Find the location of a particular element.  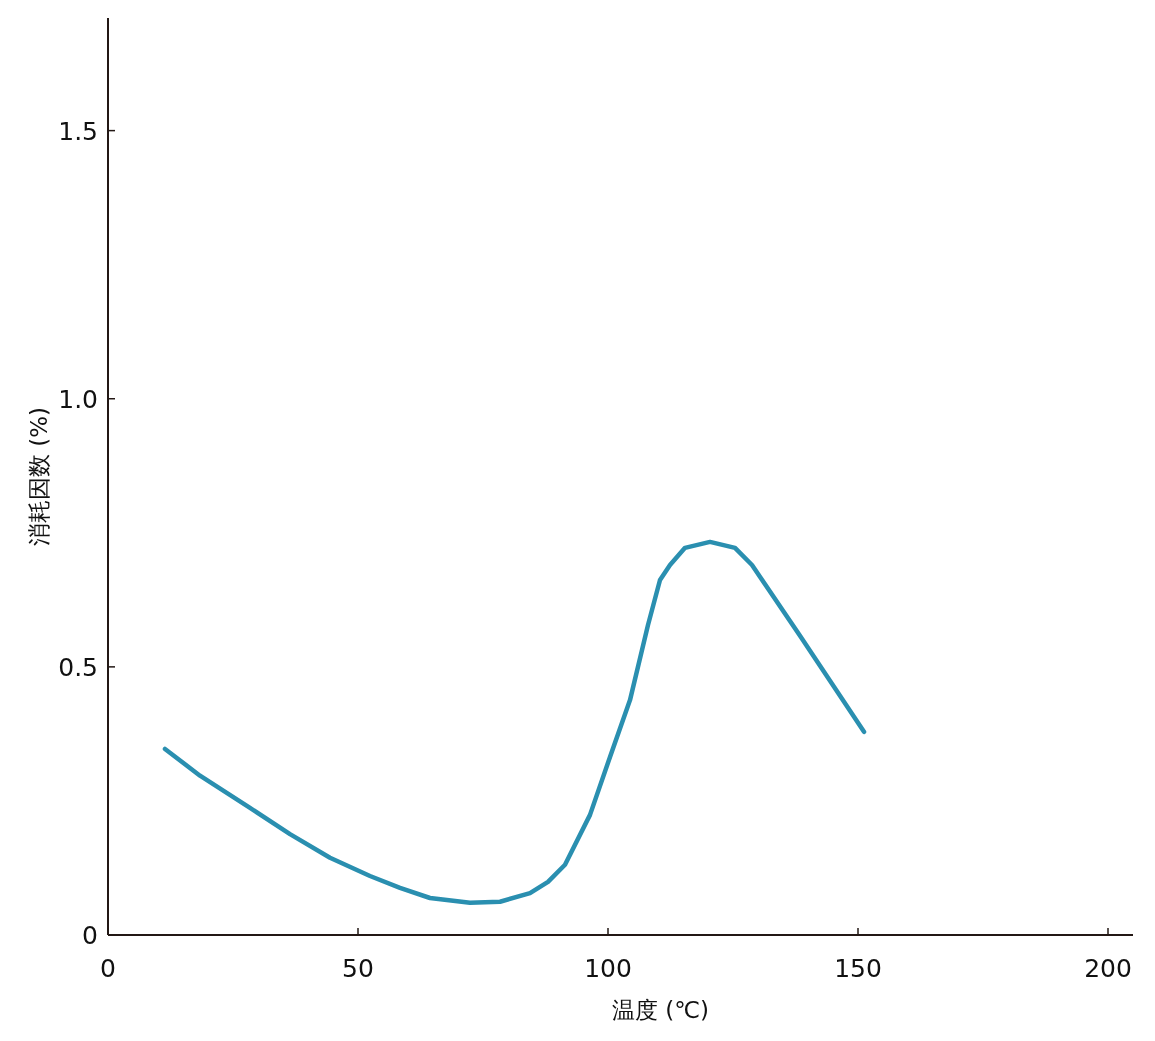

y-tick-label: 0.5 is located at coordinates (78, 667).